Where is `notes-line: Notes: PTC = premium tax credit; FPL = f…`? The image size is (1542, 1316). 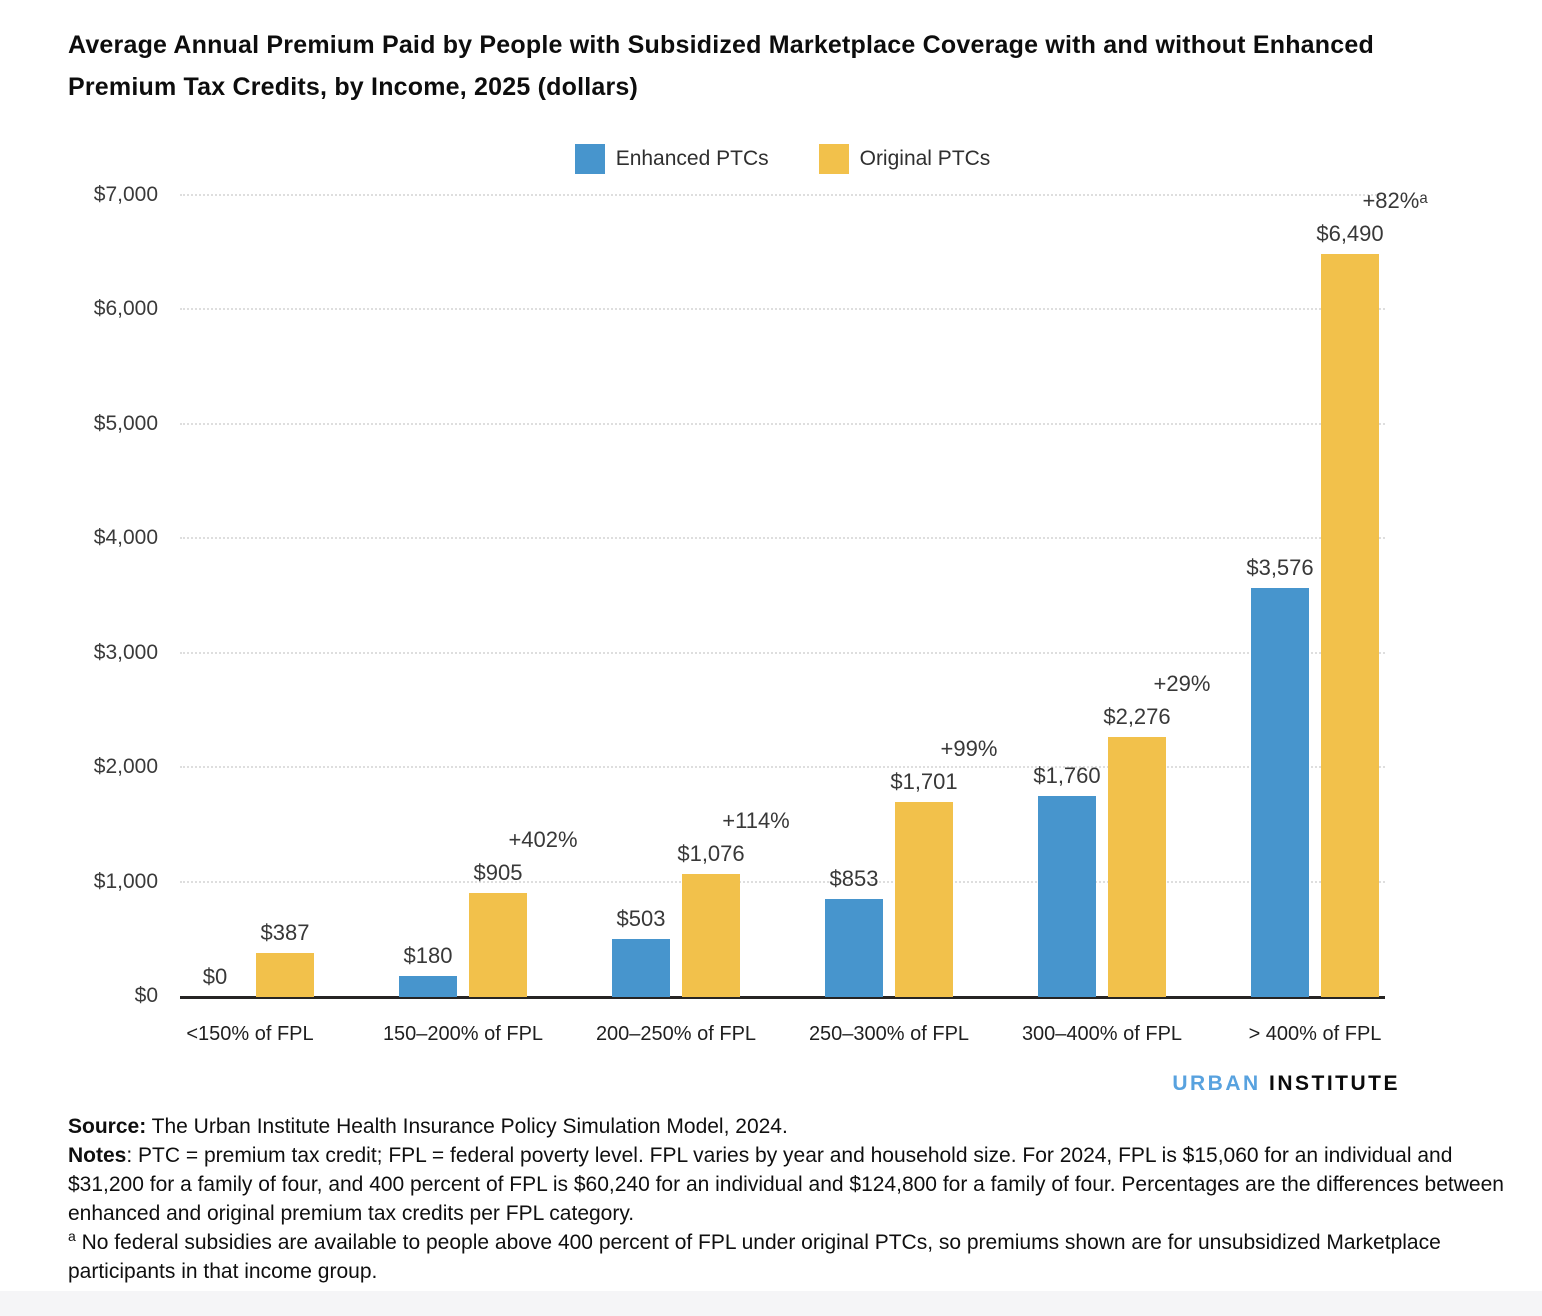 notes-line: Notes: PTC = premium tax credit; FPL = f… is located at coordinates (790, 1184).